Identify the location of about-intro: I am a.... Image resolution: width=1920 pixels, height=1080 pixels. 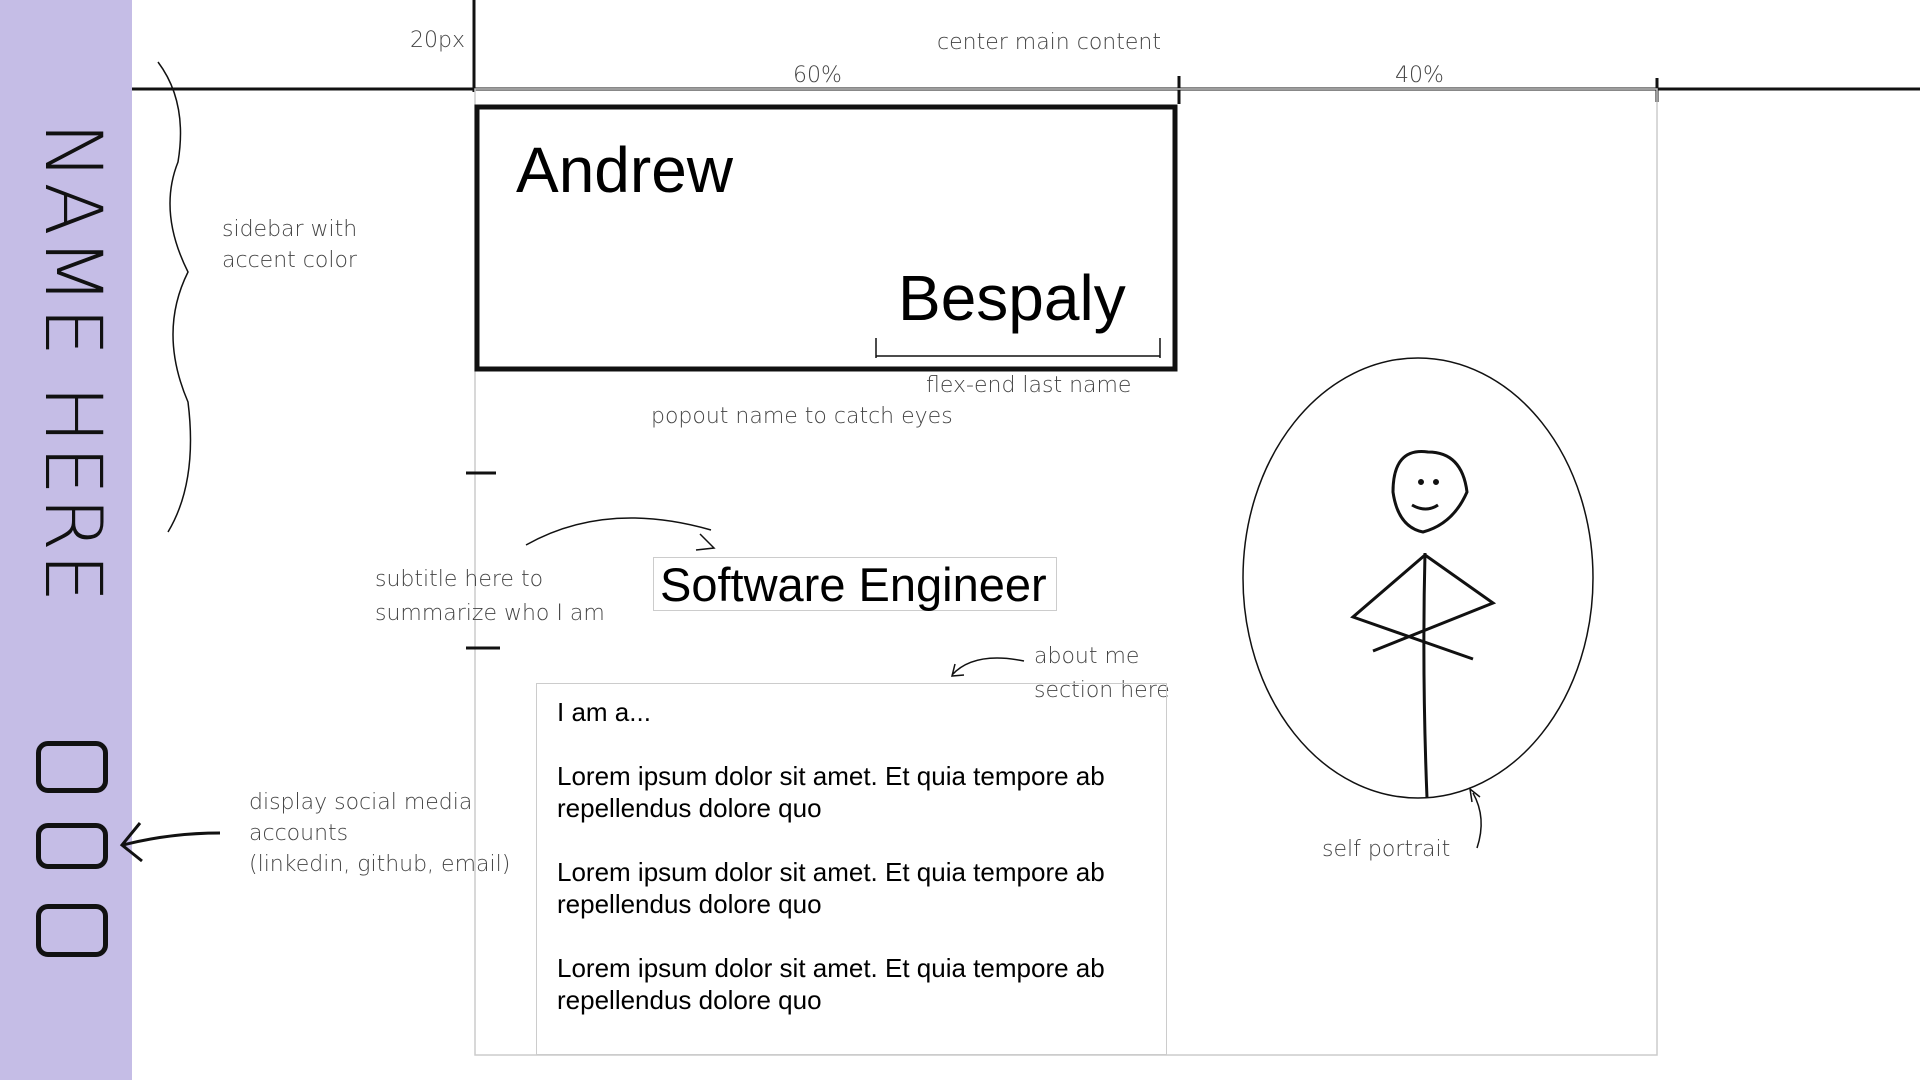
(604, 712).